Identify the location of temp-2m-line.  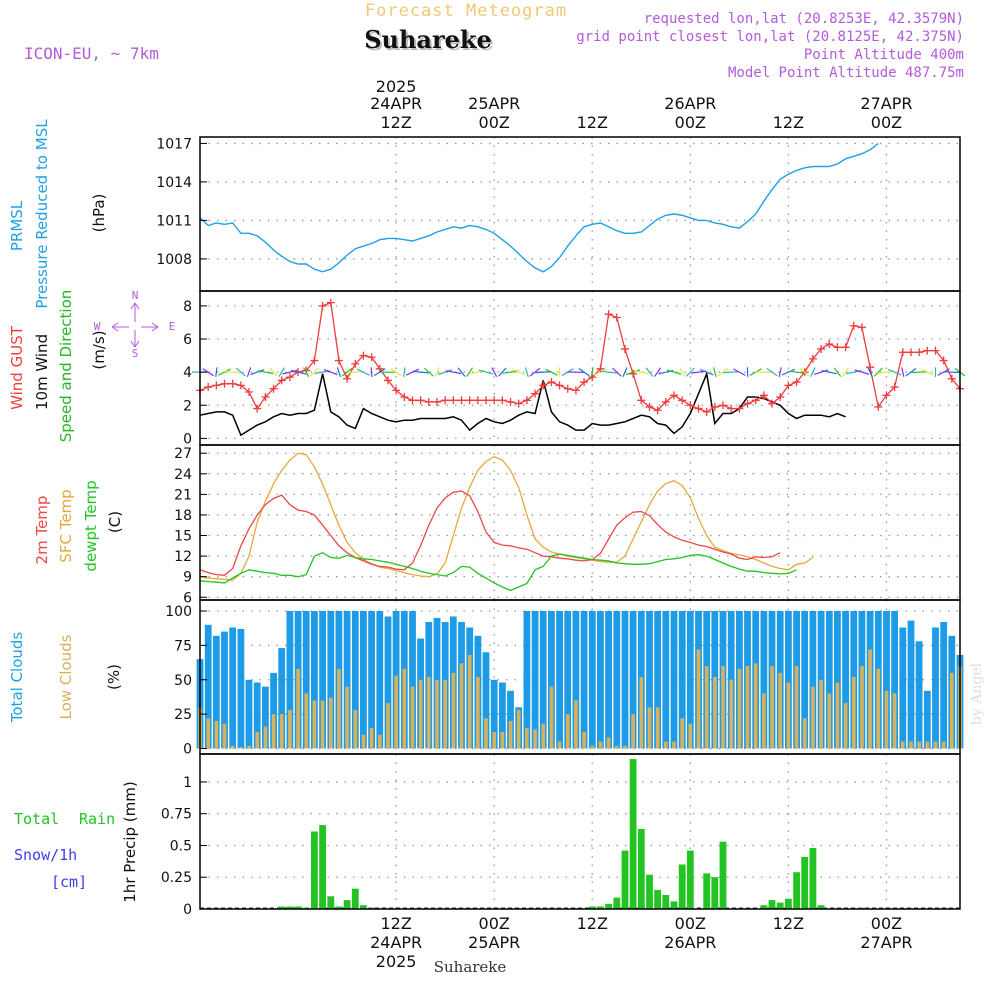
(490, 533).